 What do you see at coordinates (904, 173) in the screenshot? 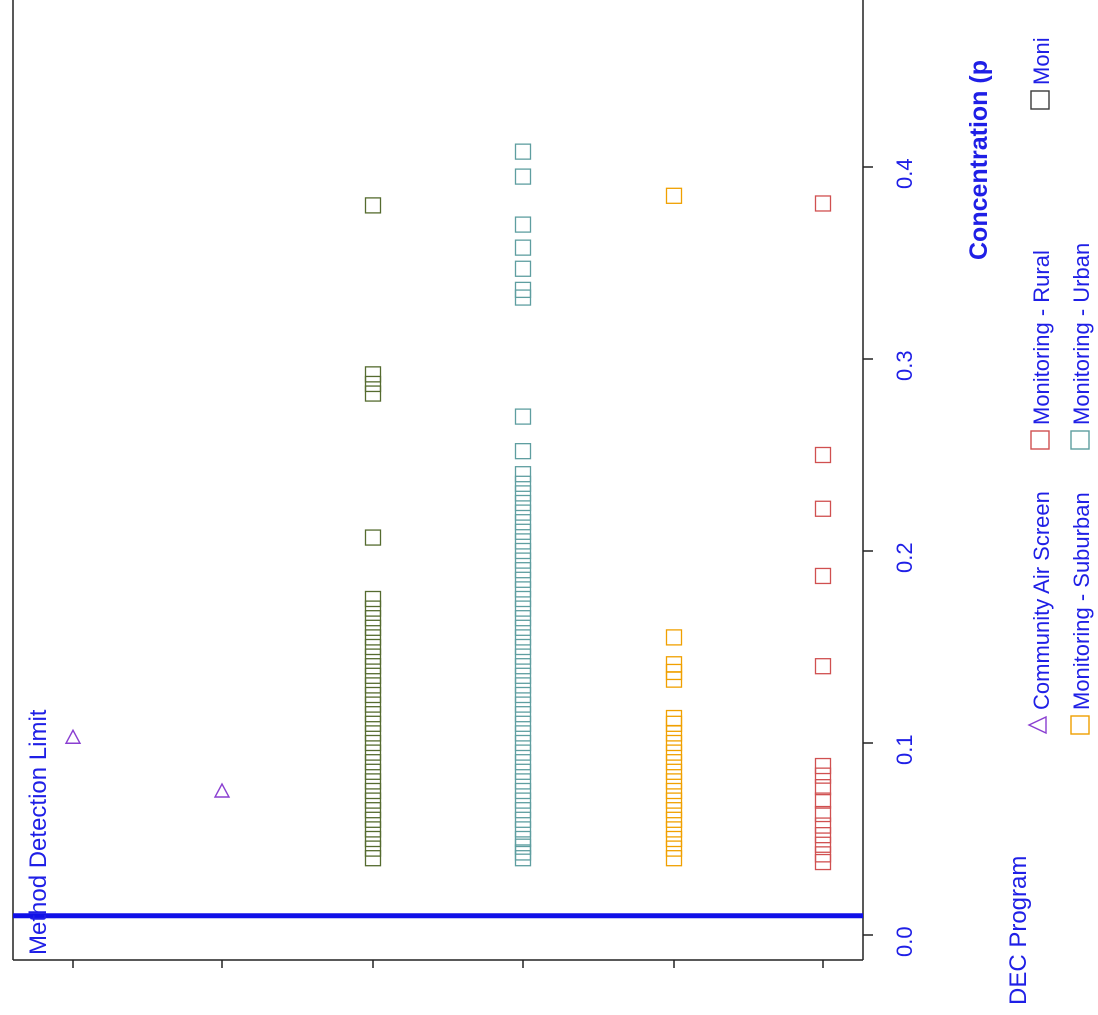
I see `x-tick-label: 0.4` at bounding box center [904, 173].